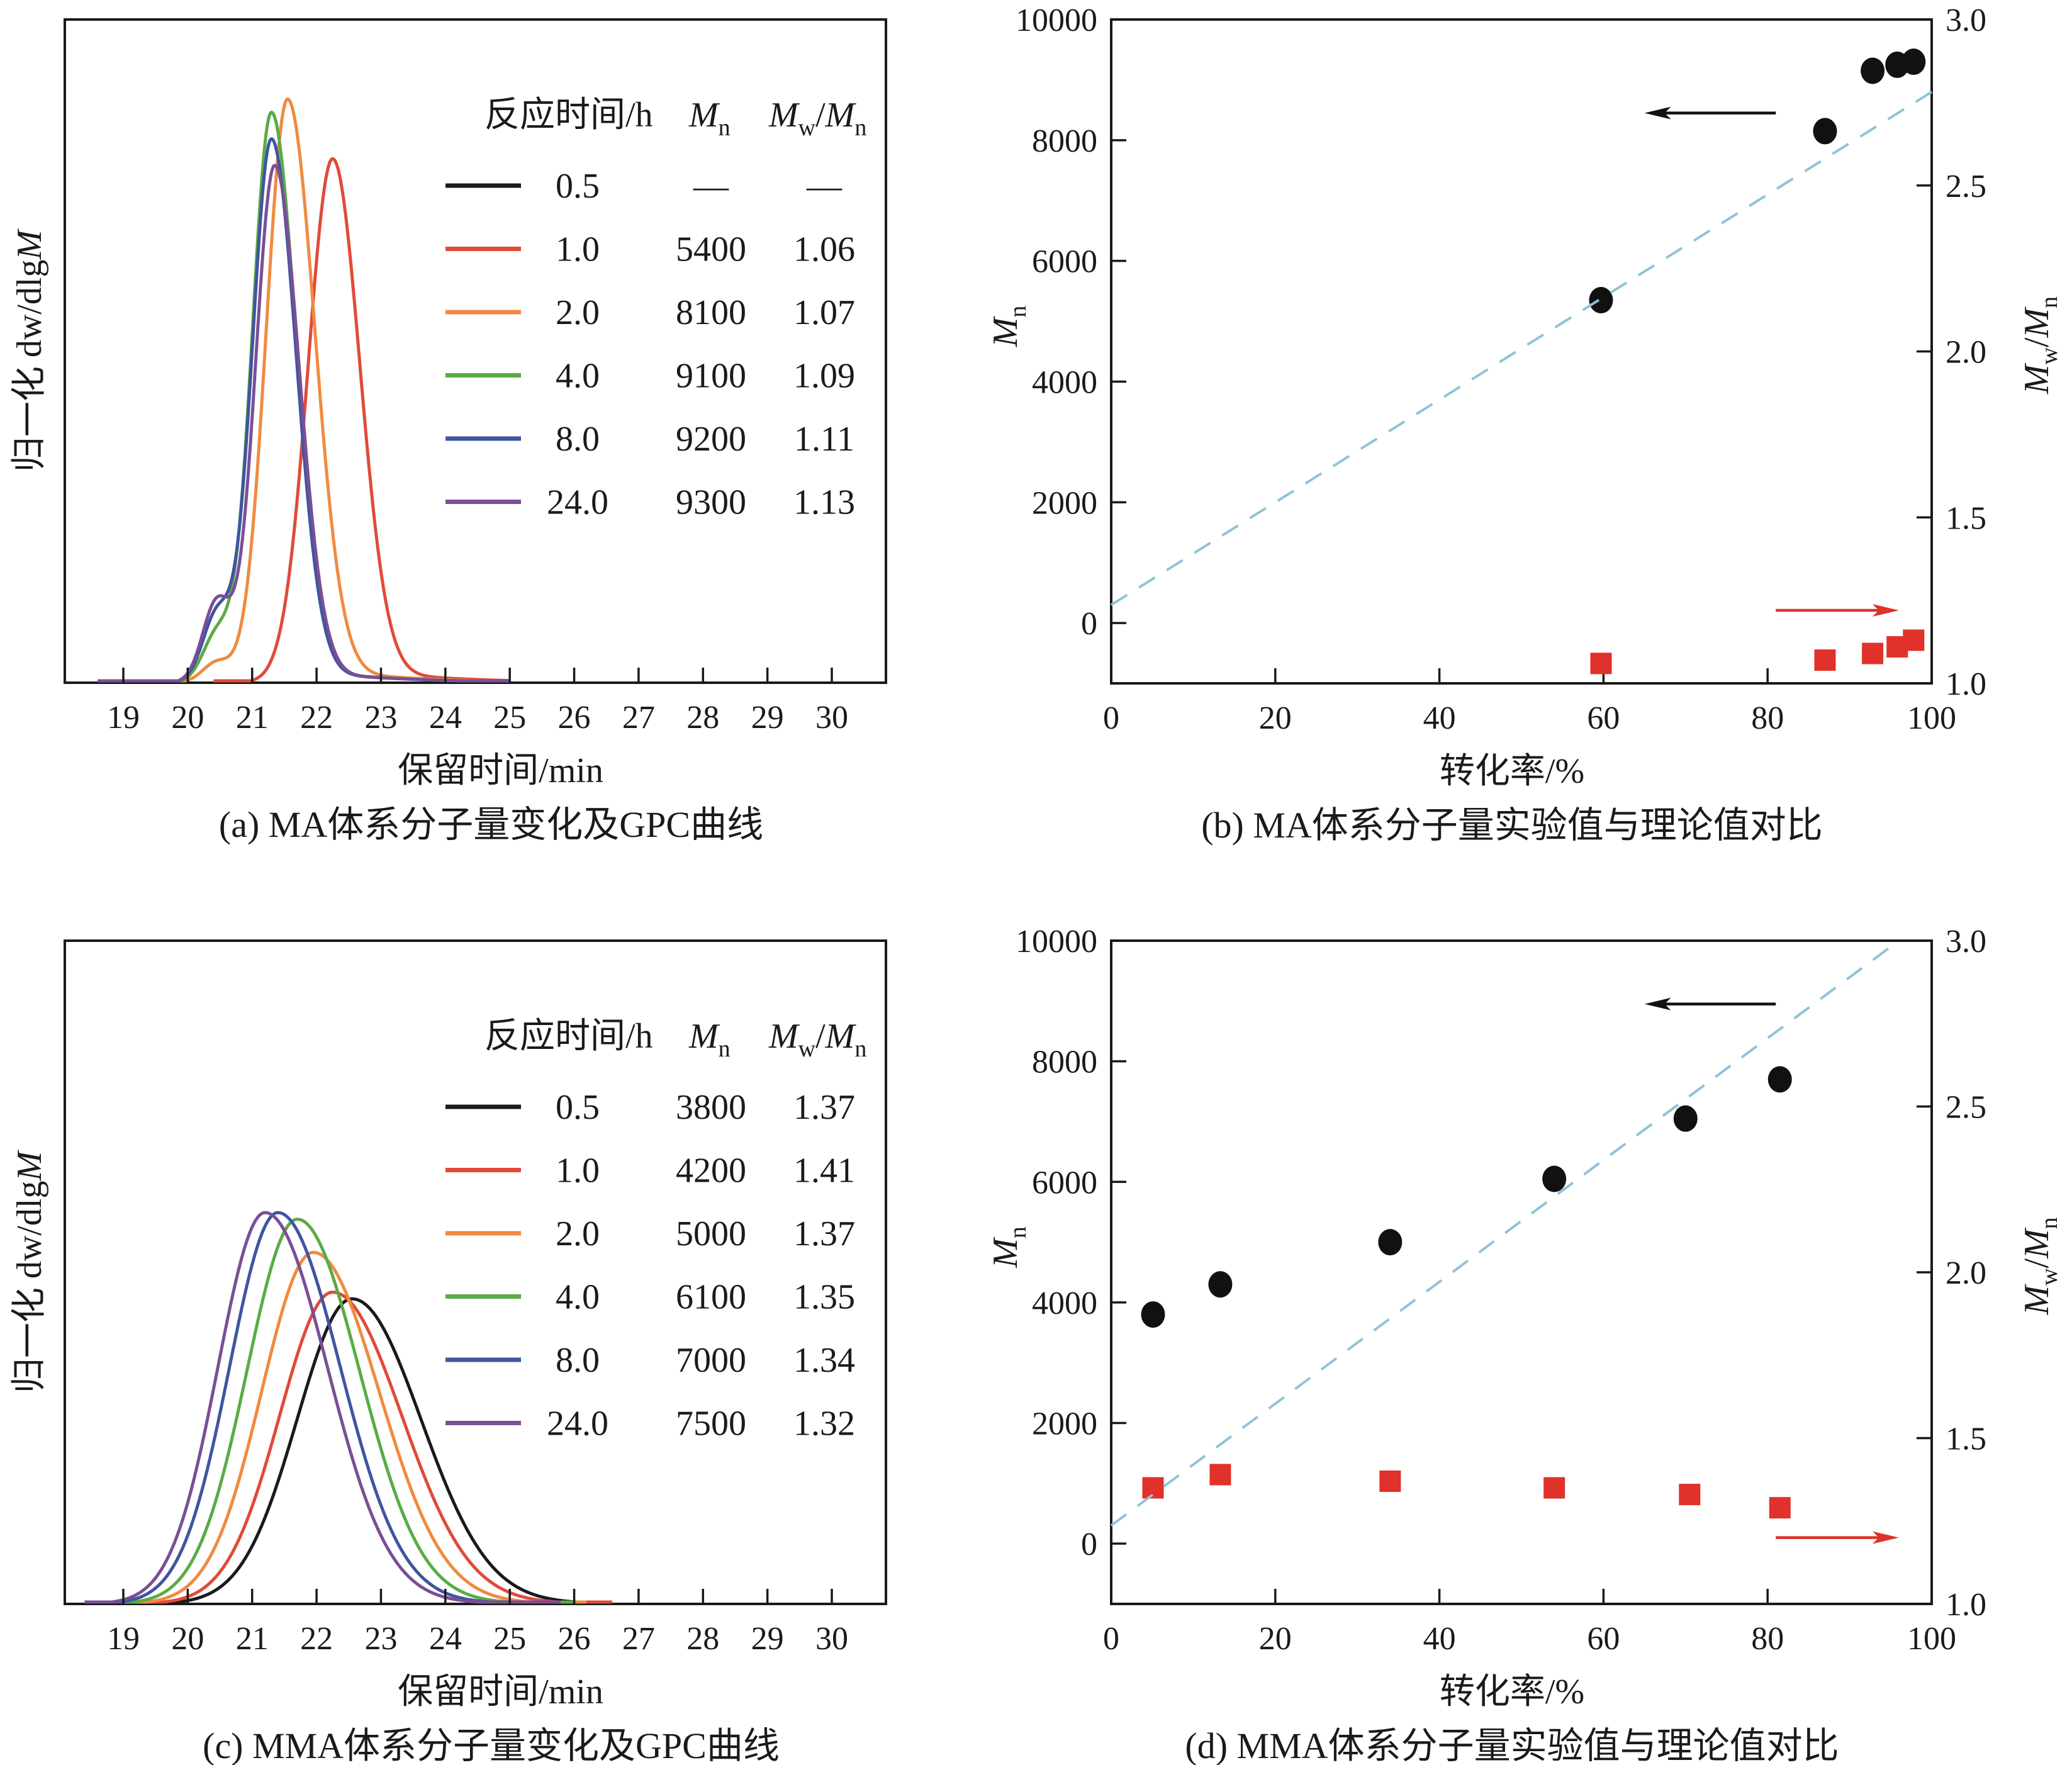  What do you see at coordinates (491, 1745) in the screenshot?
I see `panel-caption: (c) MMA体系分子量变化及GPC曲线` at bounding box center [491, 1745].